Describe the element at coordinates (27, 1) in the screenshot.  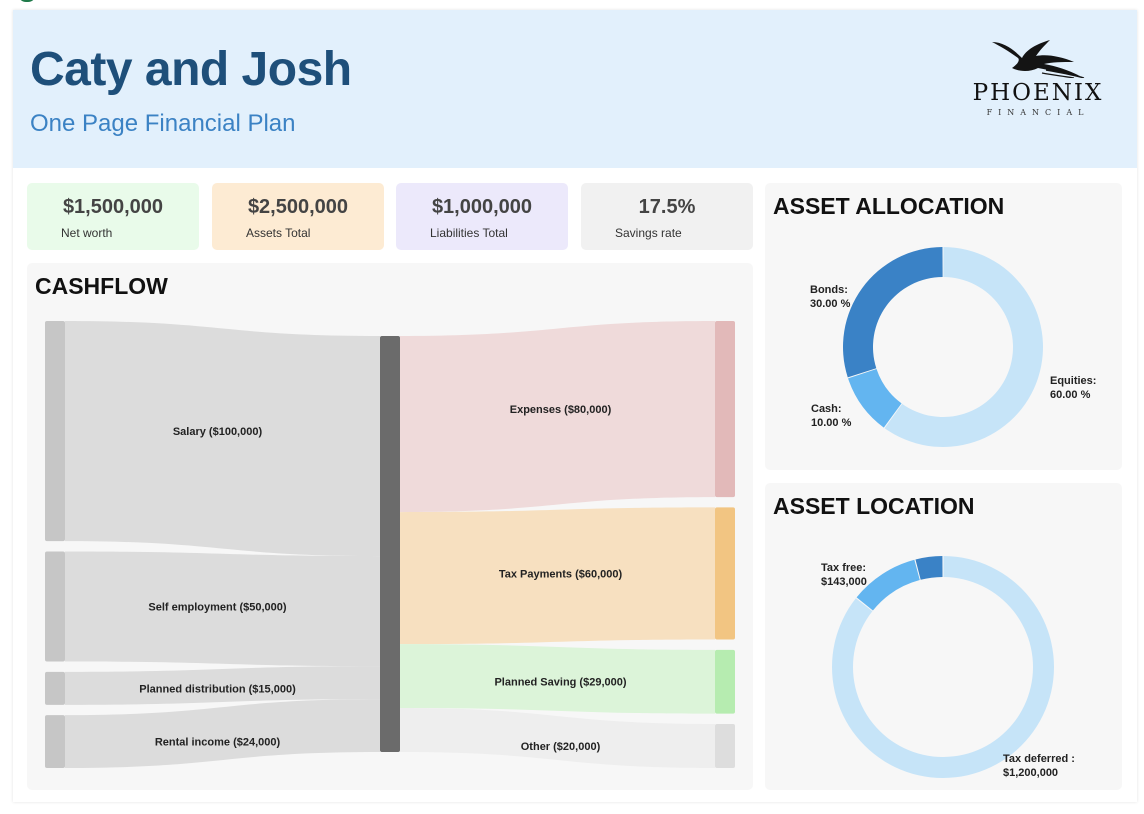
I see `corner-indicator` at that location.